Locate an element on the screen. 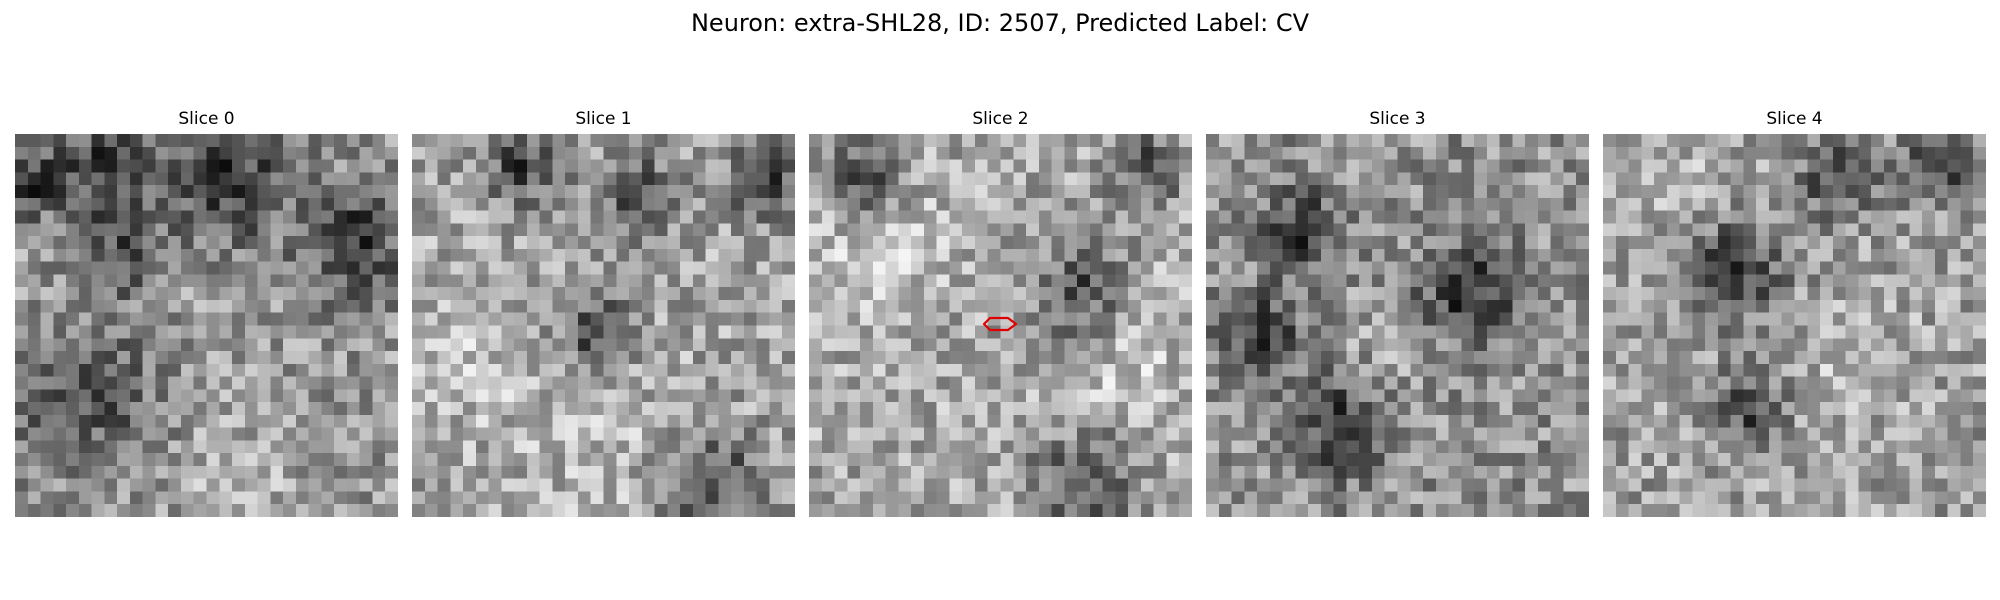 The height and width of the screenshot is (600, 2000). slice-title: Slice 0 is located at coordinates (206, 119).